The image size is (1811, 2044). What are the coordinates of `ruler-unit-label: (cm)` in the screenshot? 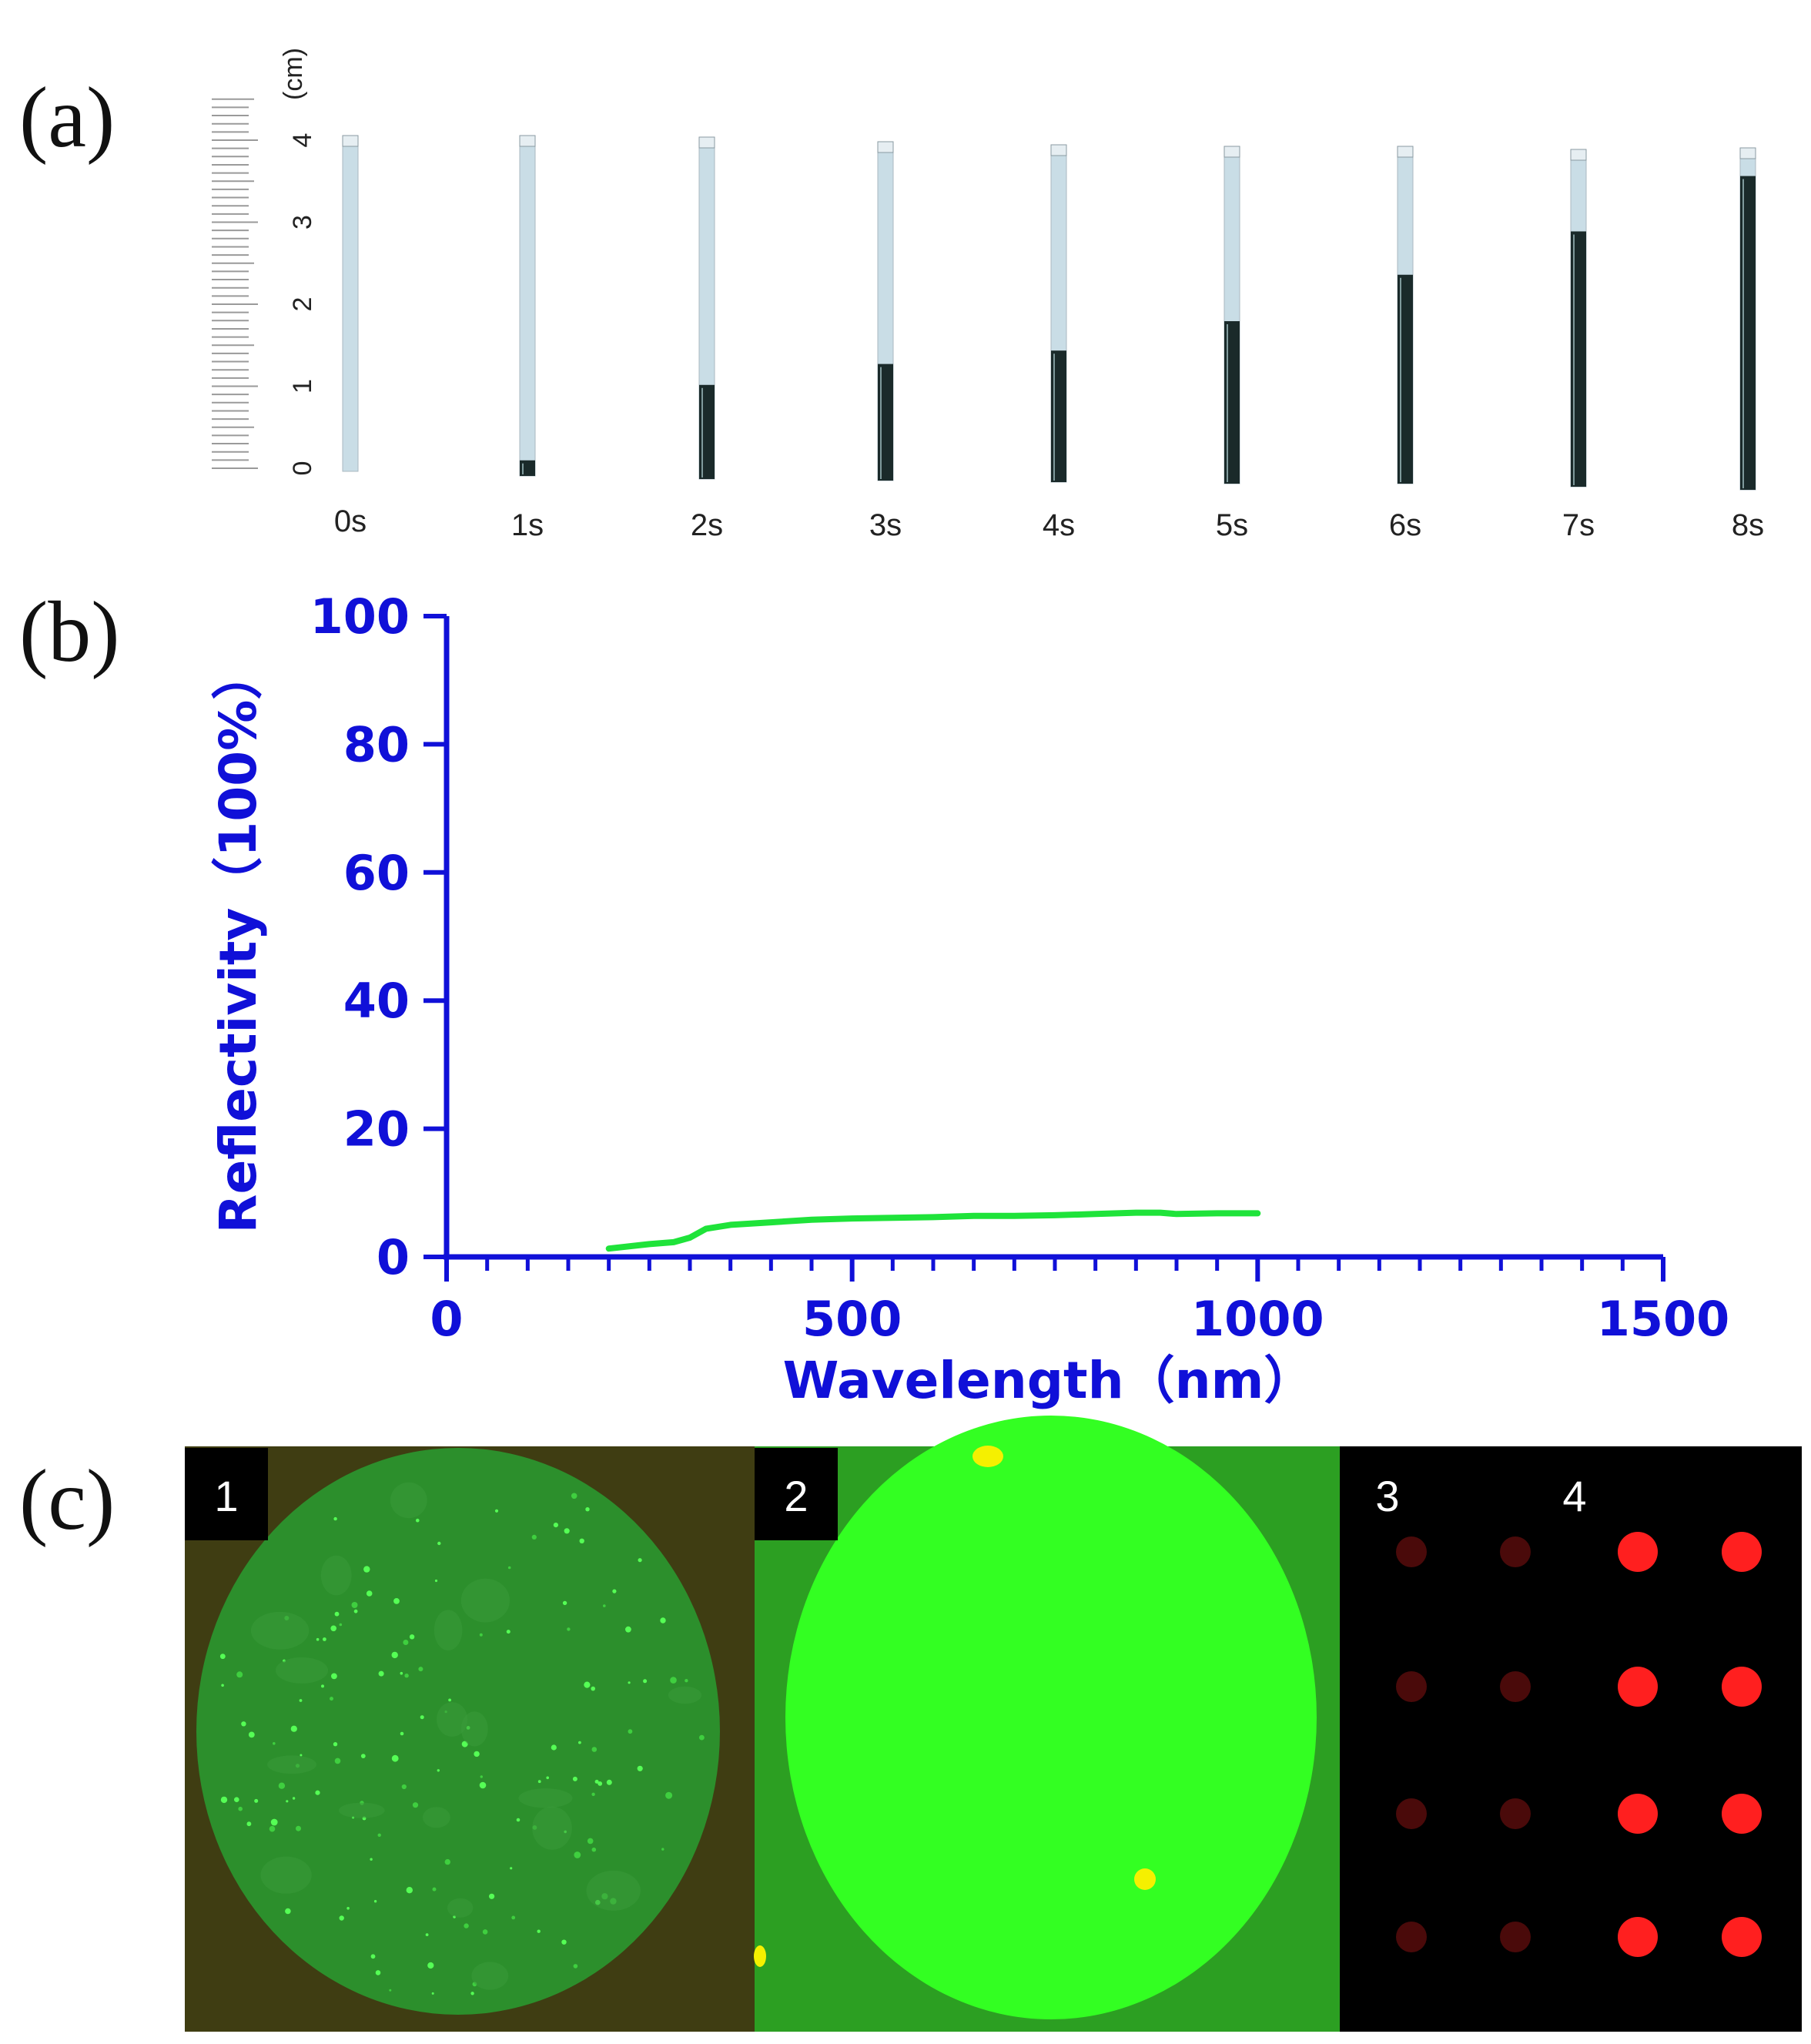 It's located at (293, 74).